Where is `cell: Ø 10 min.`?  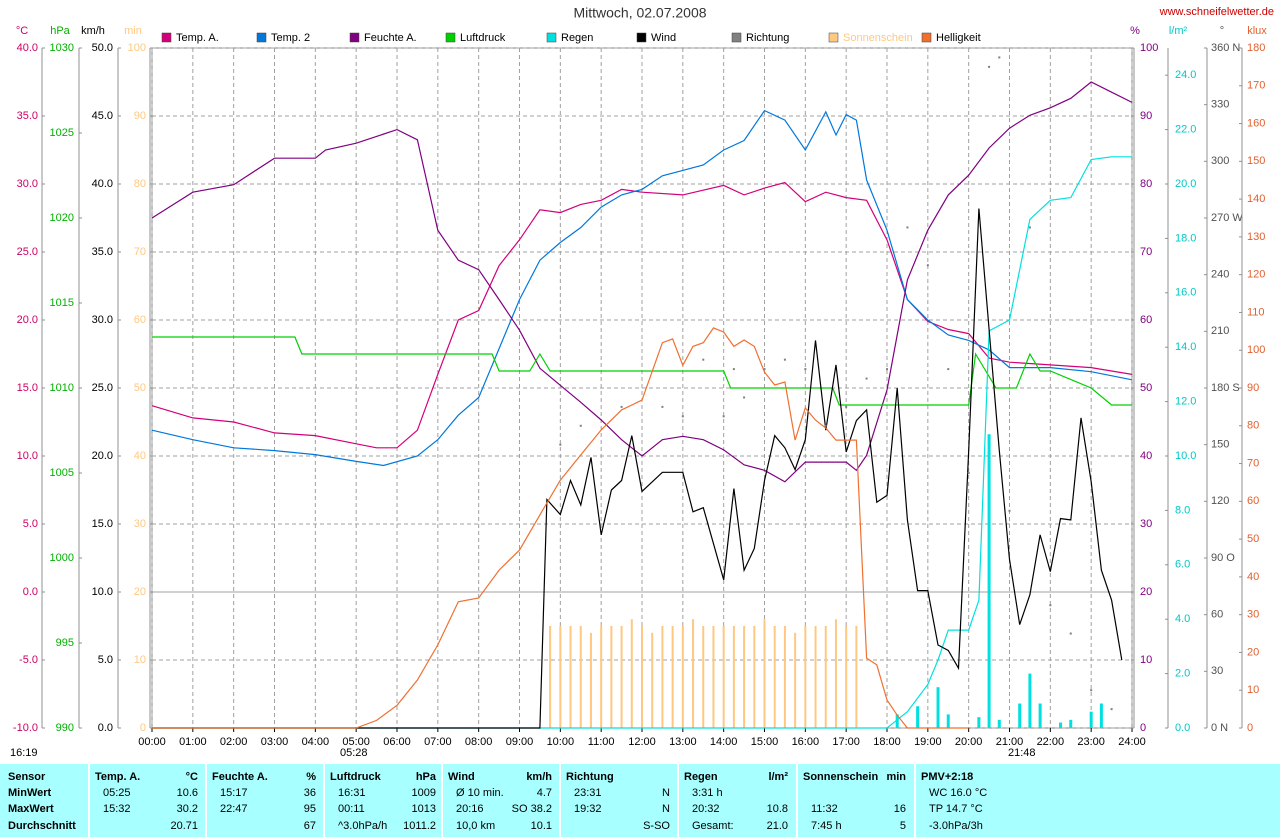 cell: Ø 10 min. is located at coordinates (480, 793).